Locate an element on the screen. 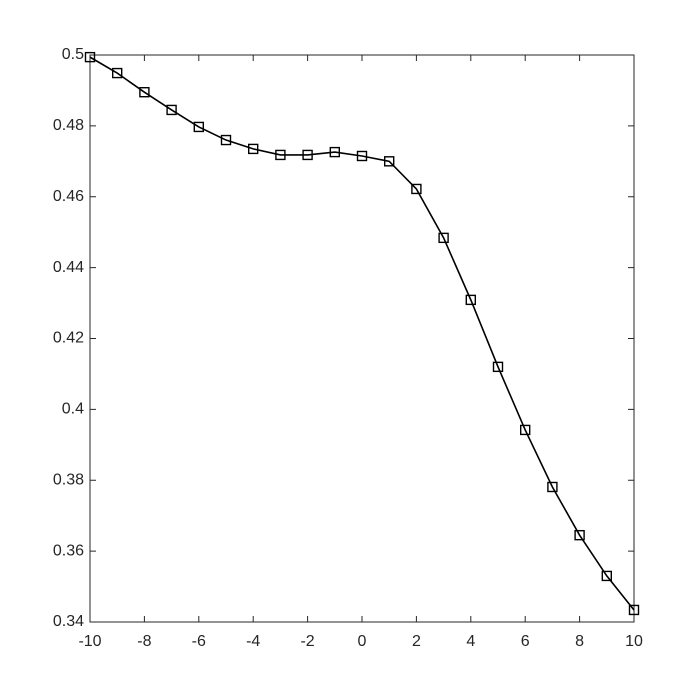 This screenshot has height=700, width=700. x-tick-label: 6 is located at coordinates (525, 641).